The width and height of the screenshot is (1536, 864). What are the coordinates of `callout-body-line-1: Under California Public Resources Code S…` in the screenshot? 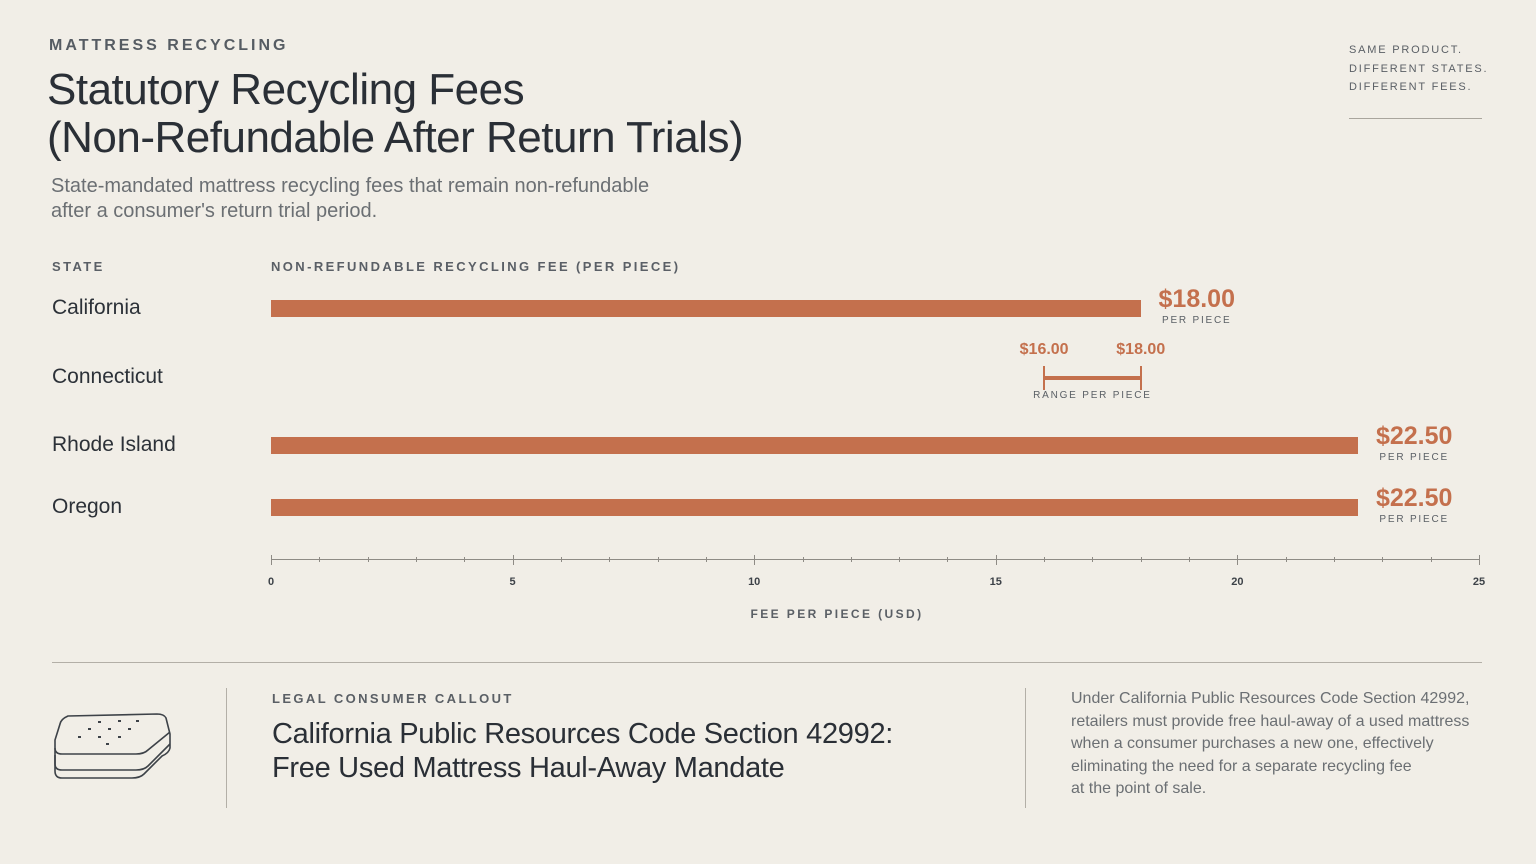 It's located at (1270, 698).